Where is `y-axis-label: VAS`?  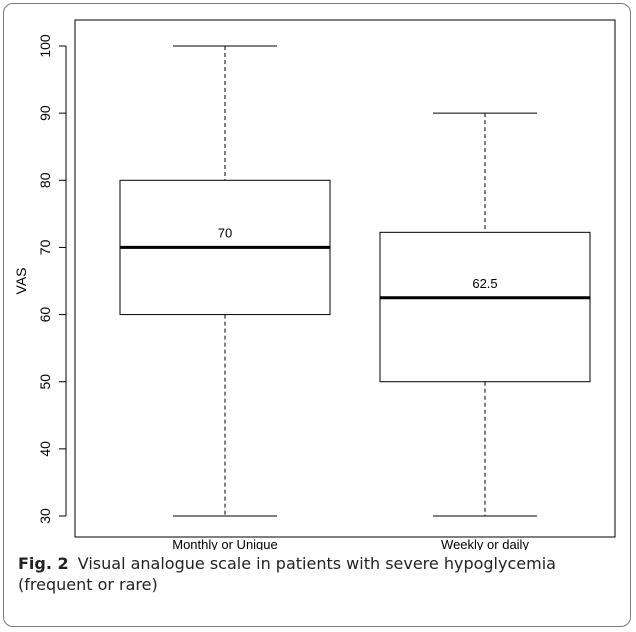 y-axis-label: VAS is located at coordinates (21, 281).